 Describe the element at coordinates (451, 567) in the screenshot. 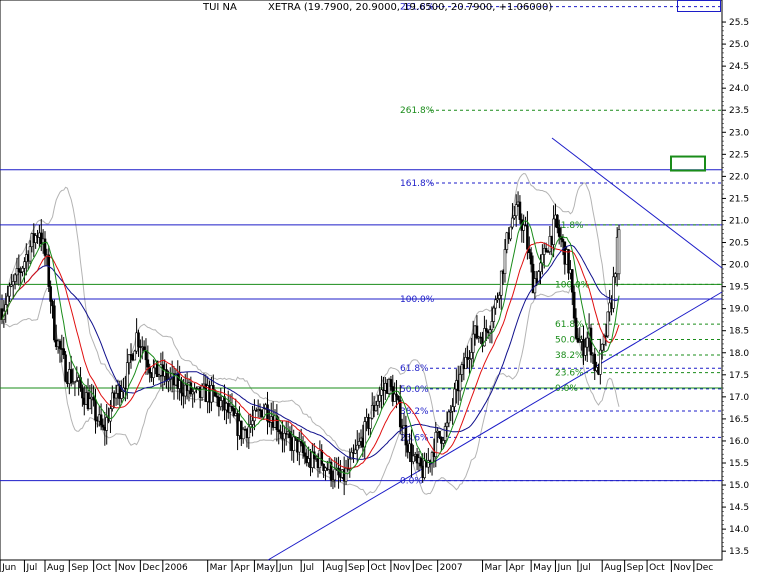

I see `x-tick-label: 2007` at that location.